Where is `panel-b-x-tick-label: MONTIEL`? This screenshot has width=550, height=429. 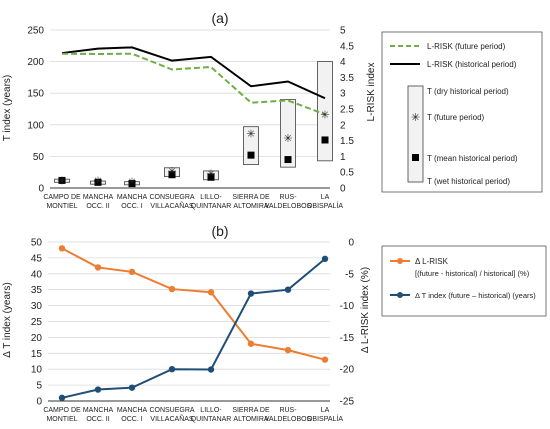
panel-b-x-tick-label: MONTIEL is located at coordinates (61, 419).